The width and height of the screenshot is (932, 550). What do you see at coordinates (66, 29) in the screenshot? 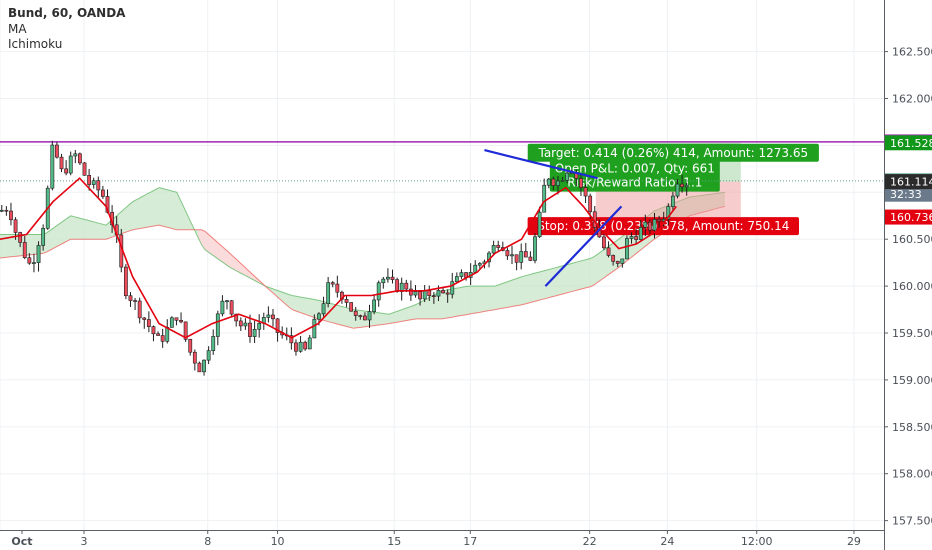
I see `chart-legend: Bund, 60, OANDA MA Ichimoku` at bounding box center [66, 29].